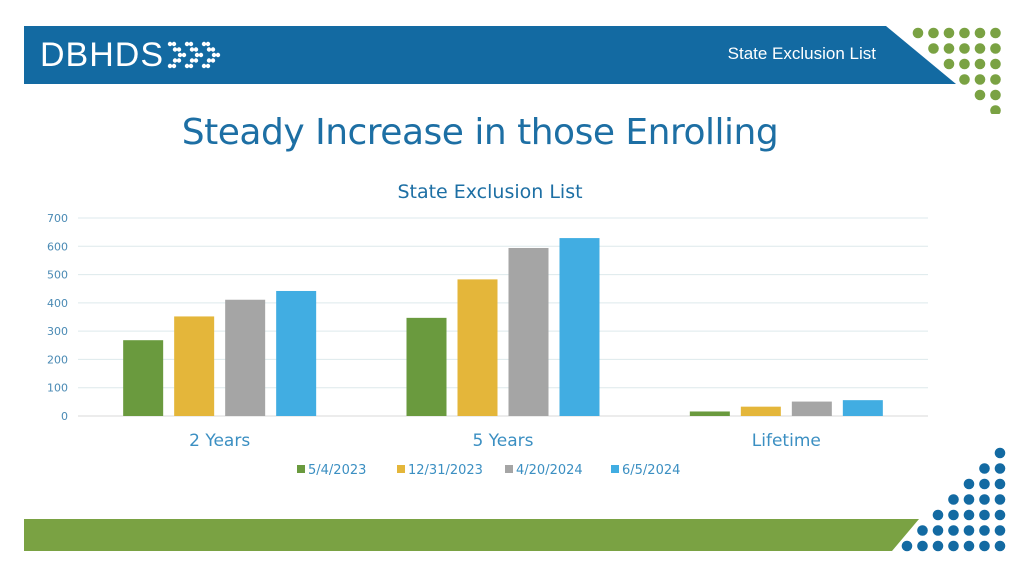 This screenshot has width=1024, height=576. I want to click on blue-dot-pattern, so click(953, 499).